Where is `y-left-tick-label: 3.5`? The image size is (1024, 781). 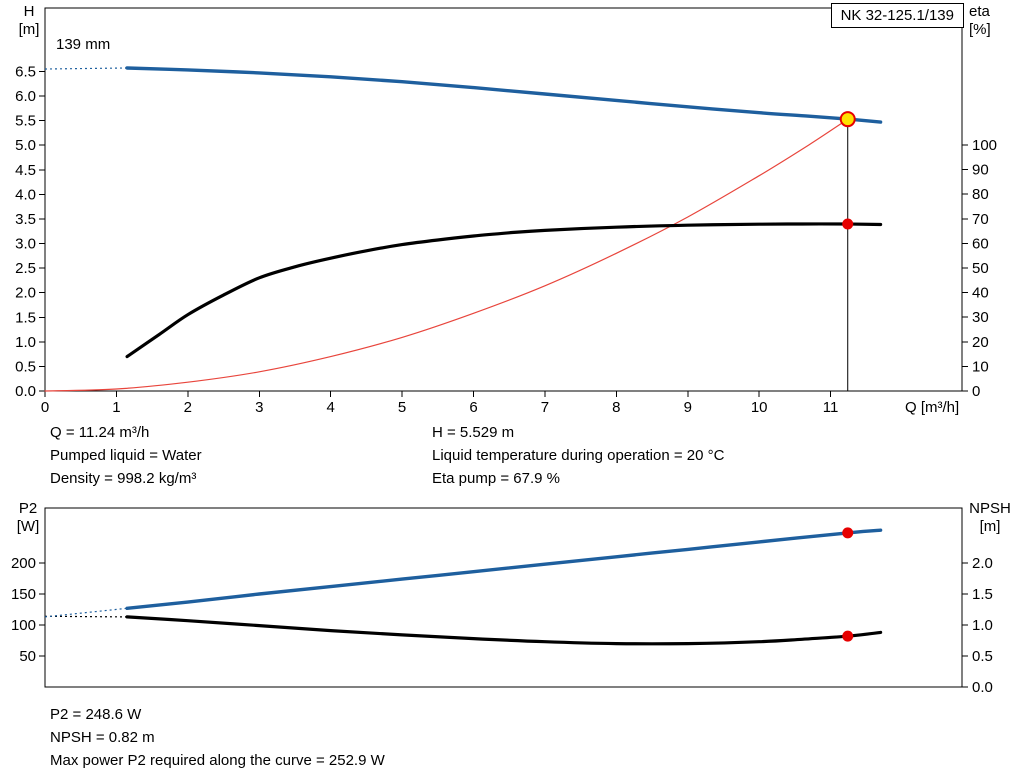 y-left-tick-label: 3.5 is located at coordinates (25, 219).